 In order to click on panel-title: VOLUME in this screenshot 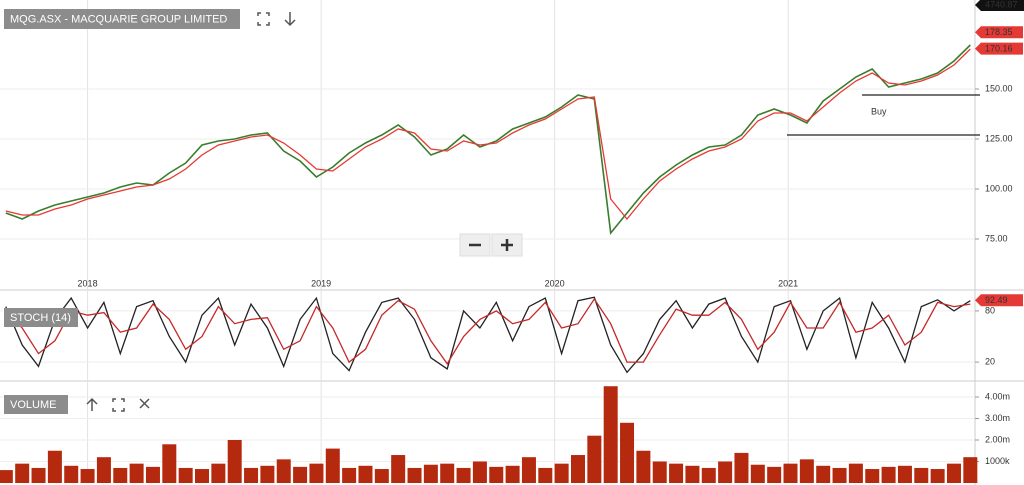, I will do `click(33, 405)`.